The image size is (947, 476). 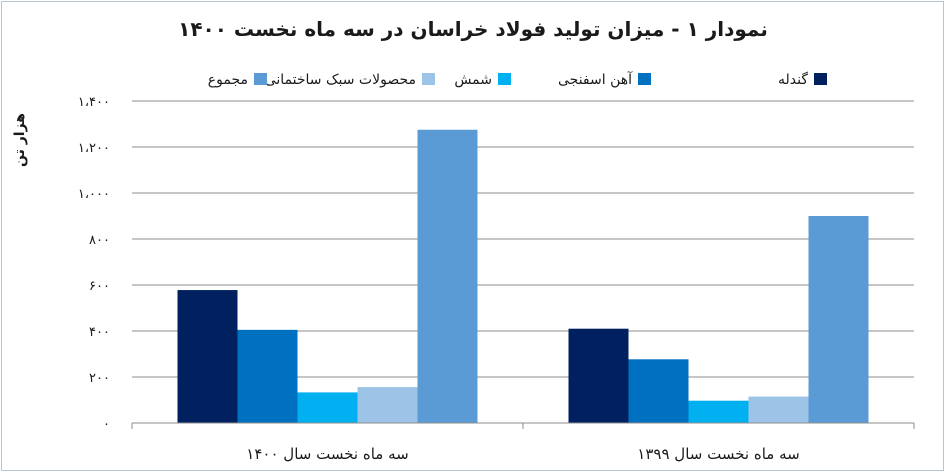 What do you see at coordinates (99, 378) in the screenshot?
I see `y-tick-label: ۲۰۰` at bounding box center [99, 378].